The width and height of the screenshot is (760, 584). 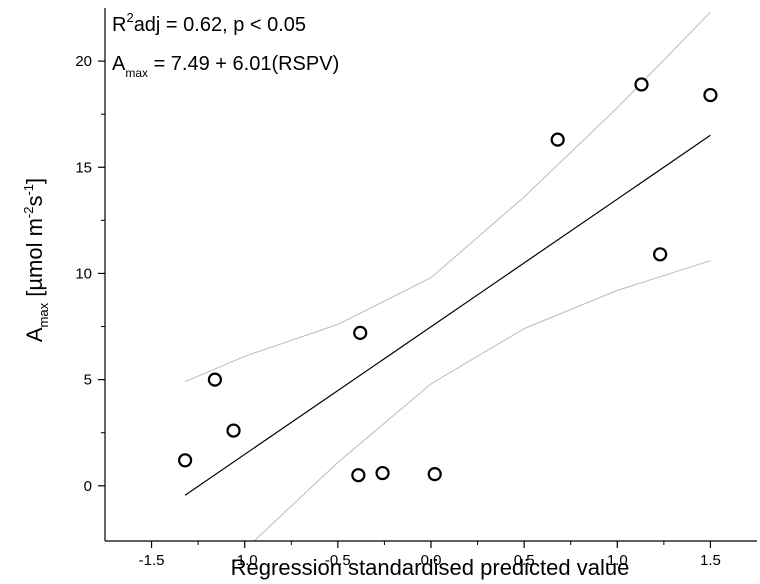 I want to click on y-tick-label: 15, so click(x=83, y=167).